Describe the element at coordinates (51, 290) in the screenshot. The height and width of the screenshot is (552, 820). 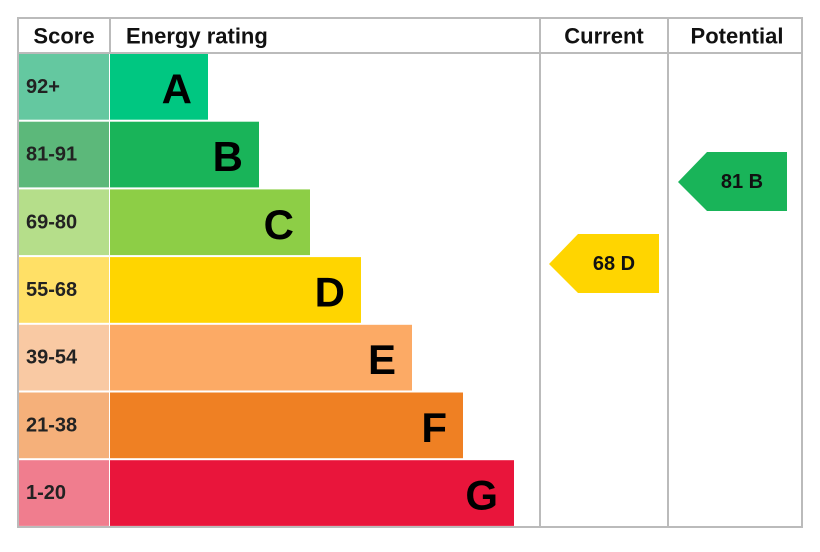
I see `score-label: 55-68` at that location.